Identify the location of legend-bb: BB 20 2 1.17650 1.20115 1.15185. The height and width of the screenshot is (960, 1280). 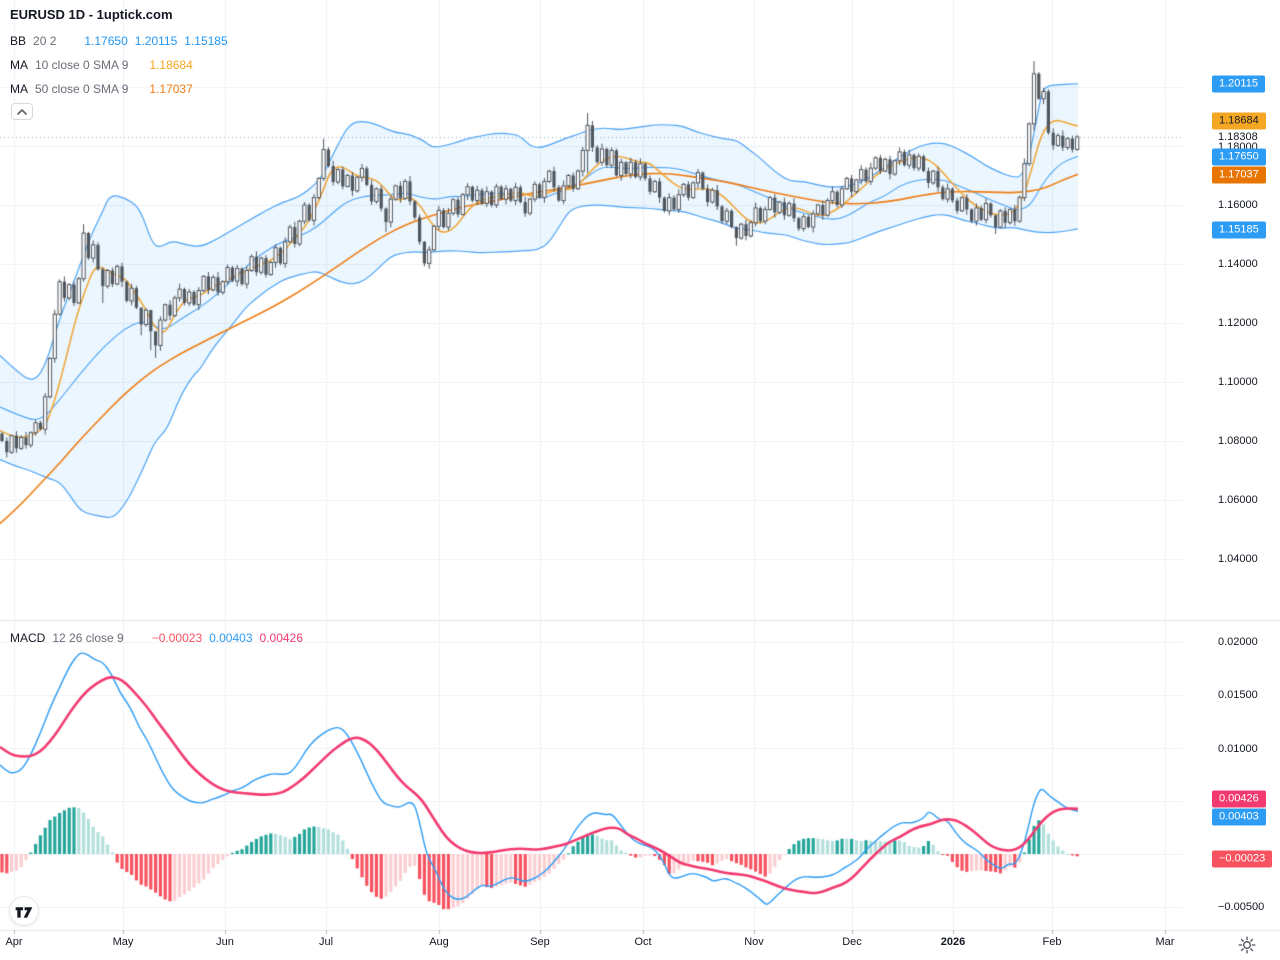
(119, 41).